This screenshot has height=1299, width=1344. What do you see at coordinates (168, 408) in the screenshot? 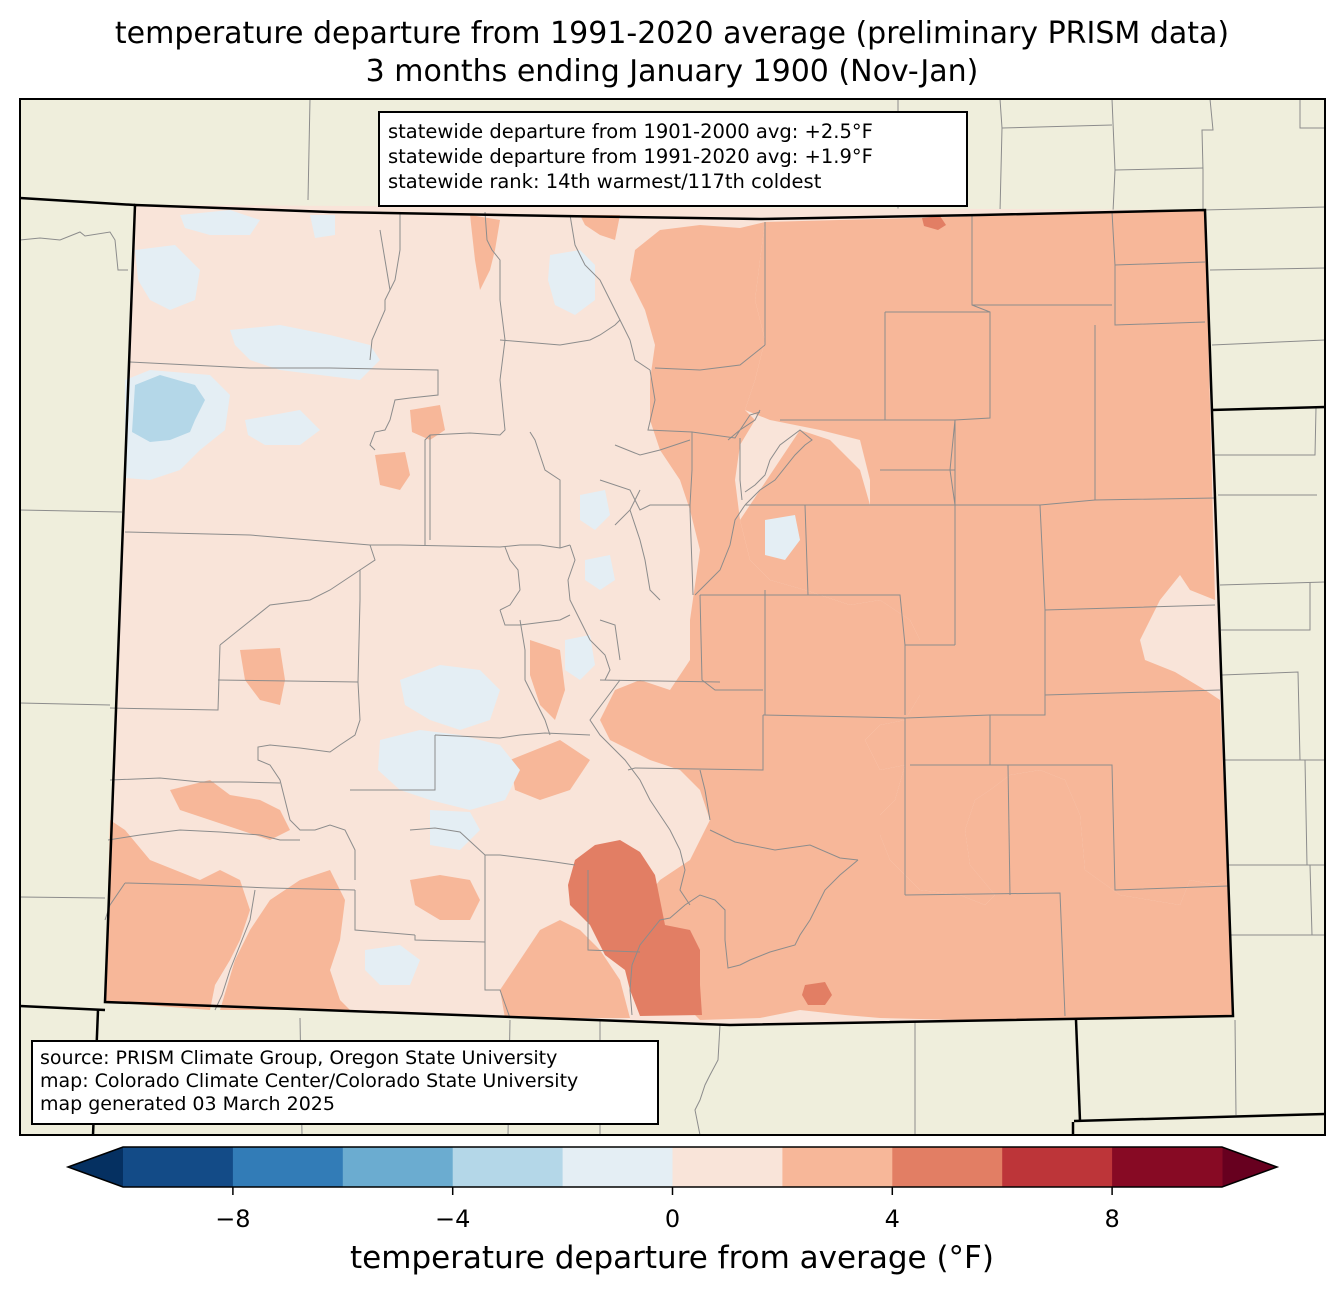
I see `cold-anomaly-region` at bounding box center [168, 408].